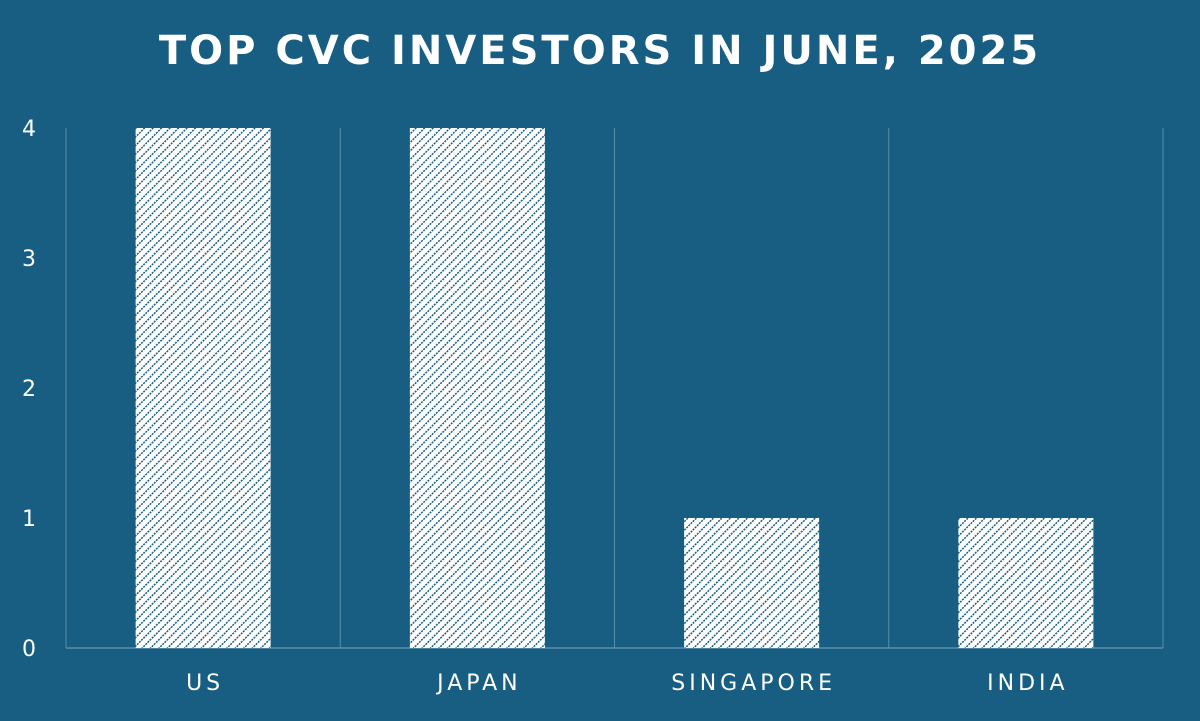 The height and width of the screenshot is (721, 1200). What do you see at coordinates (752, 583) in the screenshot?
I see `bar-singapore` at bounding box center [752, 583].